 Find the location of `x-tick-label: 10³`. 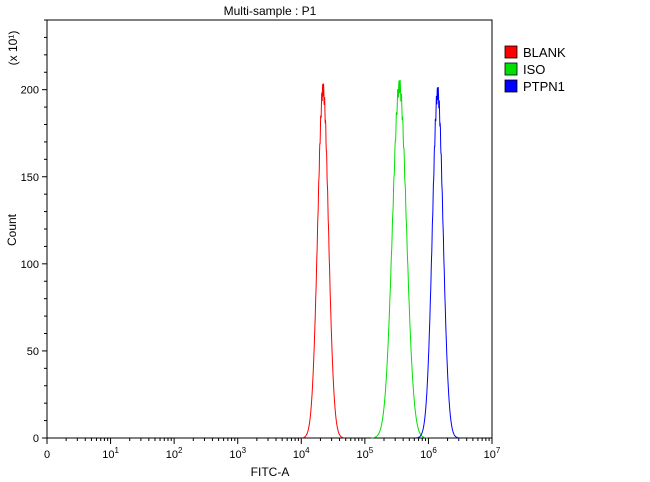

x-tick-label: 10³ is located at coordinates (237, 453).